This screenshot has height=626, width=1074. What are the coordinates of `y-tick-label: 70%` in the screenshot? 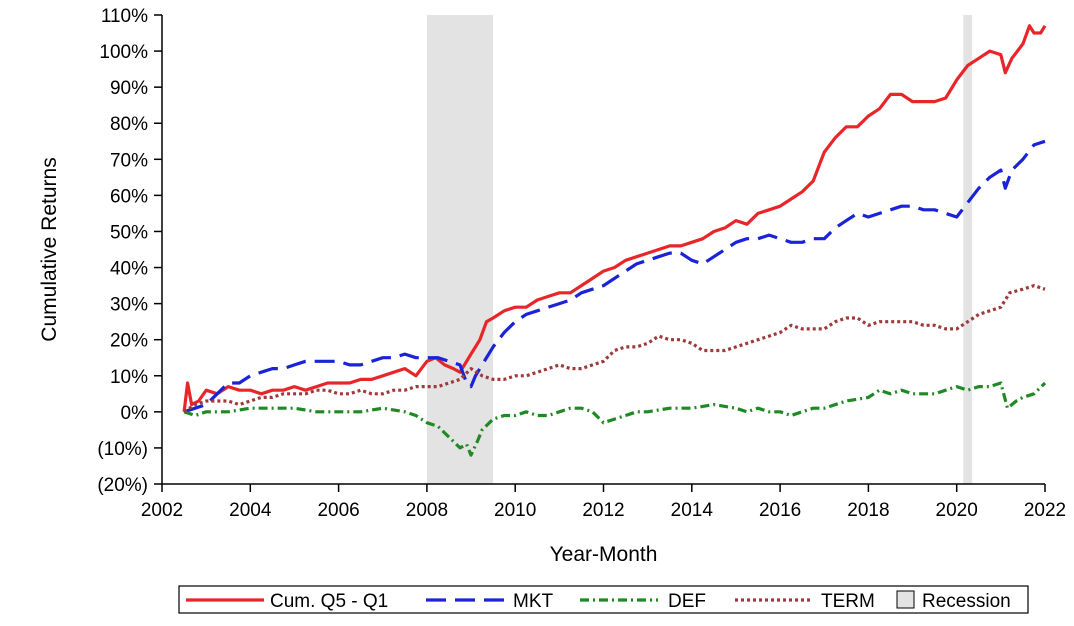 It's located at (129, 160).